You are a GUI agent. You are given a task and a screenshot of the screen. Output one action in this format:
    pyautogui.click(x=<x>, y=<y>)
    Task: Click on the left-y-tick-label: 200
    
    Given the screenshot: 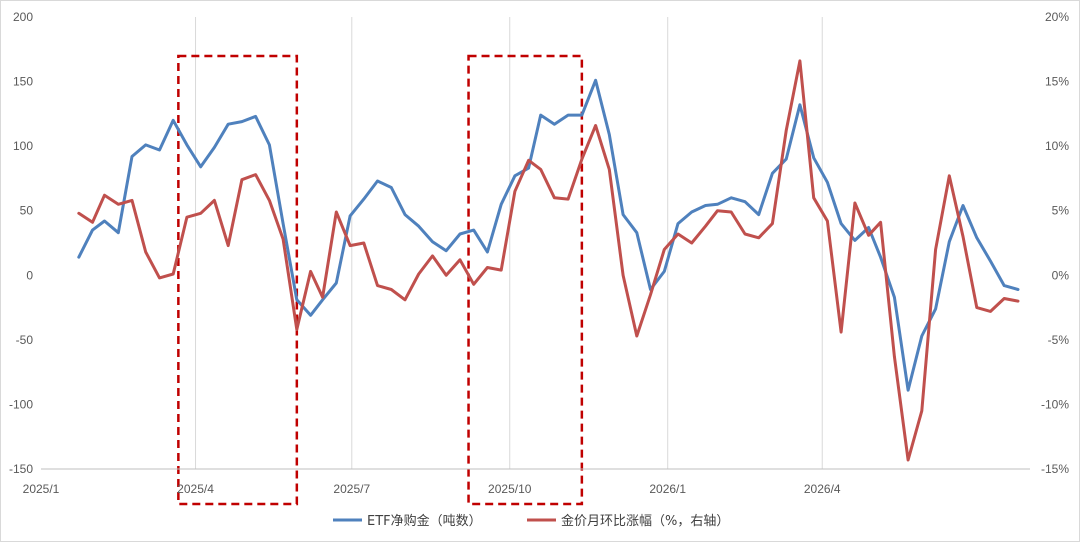 What is the action you would take?
    pyautogui.click(x=23, y=17)
    